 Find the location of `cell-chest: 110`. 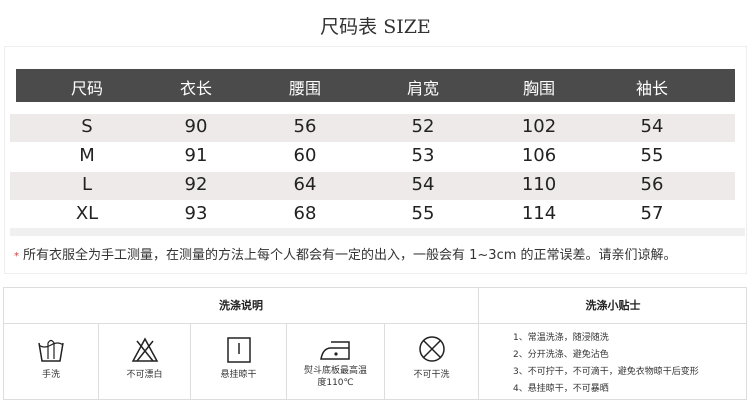

cell-chest: 110 is located at coordinates (539, 184).